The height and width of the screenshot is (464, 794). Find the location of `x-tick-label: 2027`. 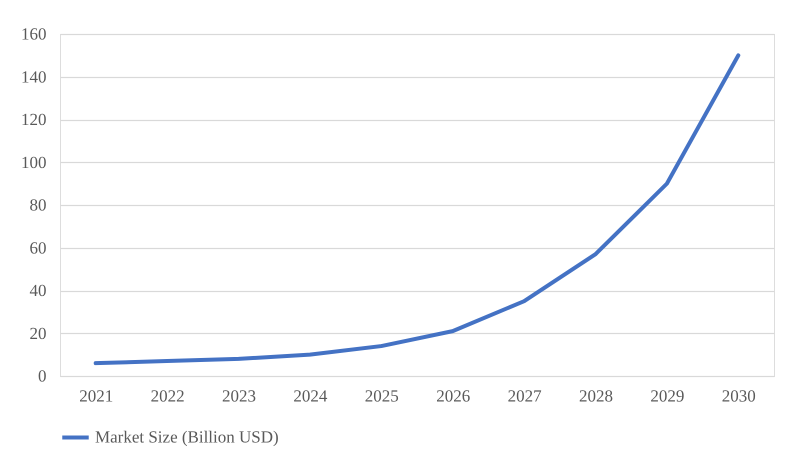

x-tick-label: 2027 is located at coordinates (525, 396).